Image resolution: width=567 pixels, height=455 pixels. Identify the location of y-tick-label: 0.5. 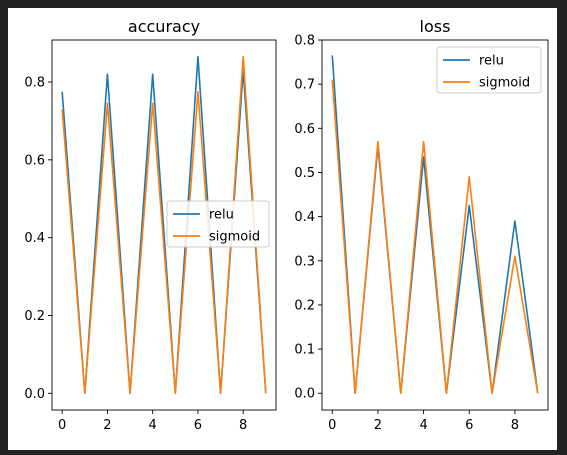
(304, 173).